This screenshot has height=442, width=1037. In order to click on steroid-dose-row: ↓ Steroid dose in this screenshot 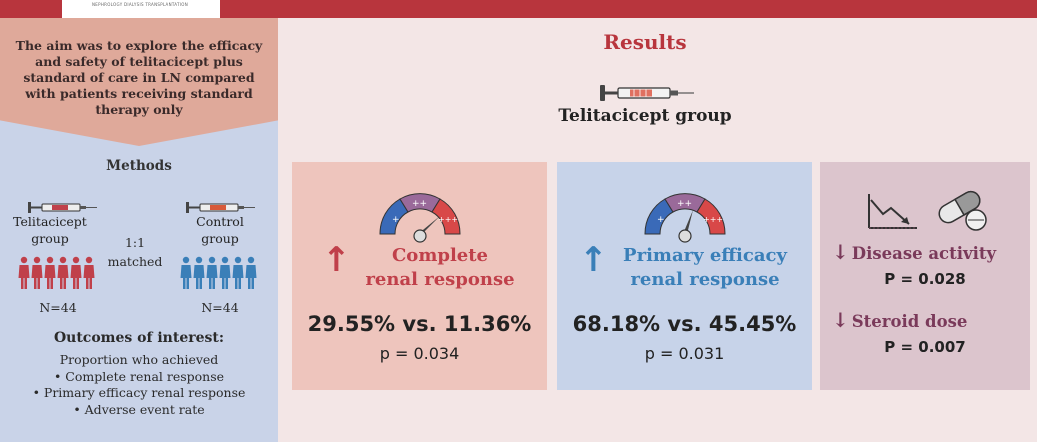, I will do `click(927, 320)`.